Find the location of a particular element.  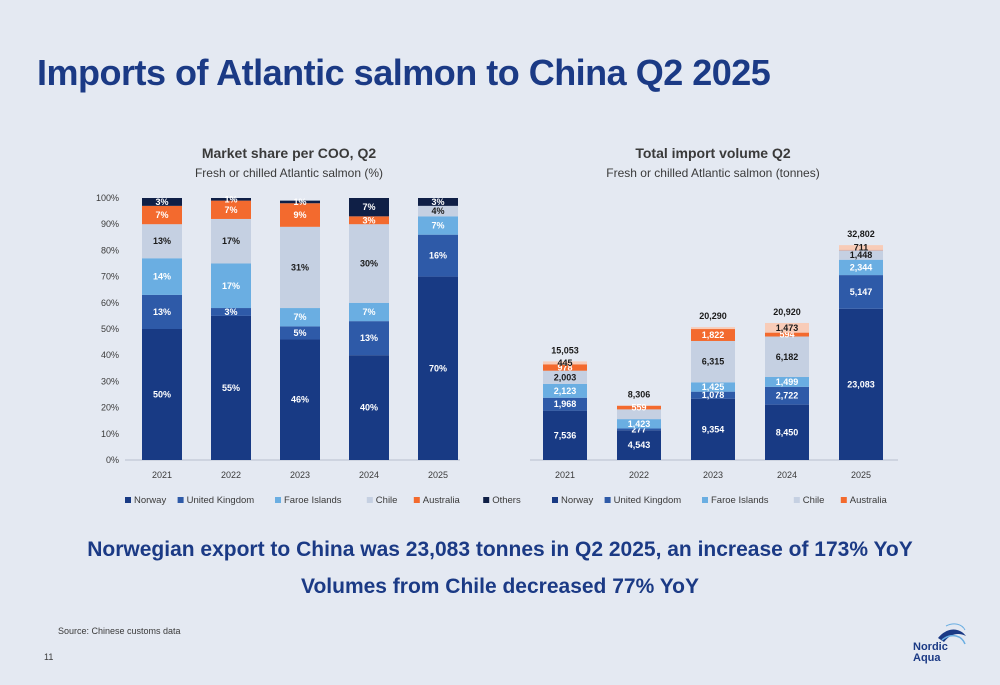

segment-label: 6,315 is located at coordinates (713, 362).